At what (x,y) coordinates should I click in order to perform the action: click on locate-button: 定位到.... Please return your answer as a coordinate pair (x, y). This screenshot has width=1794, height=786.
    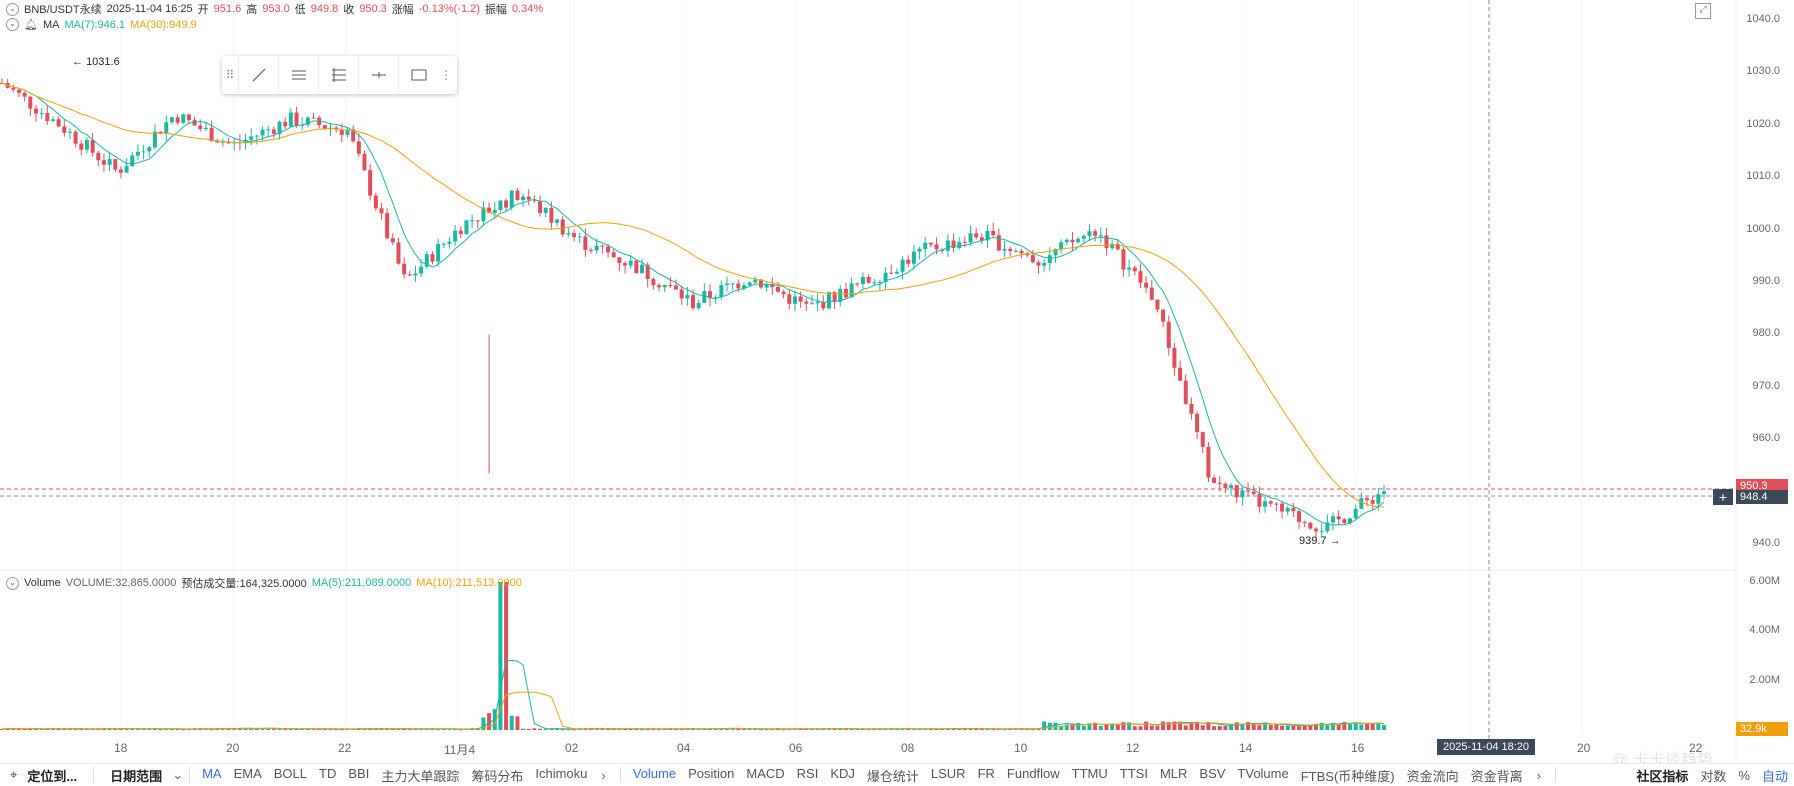
    Looking at the image, I should click on (52, 776).